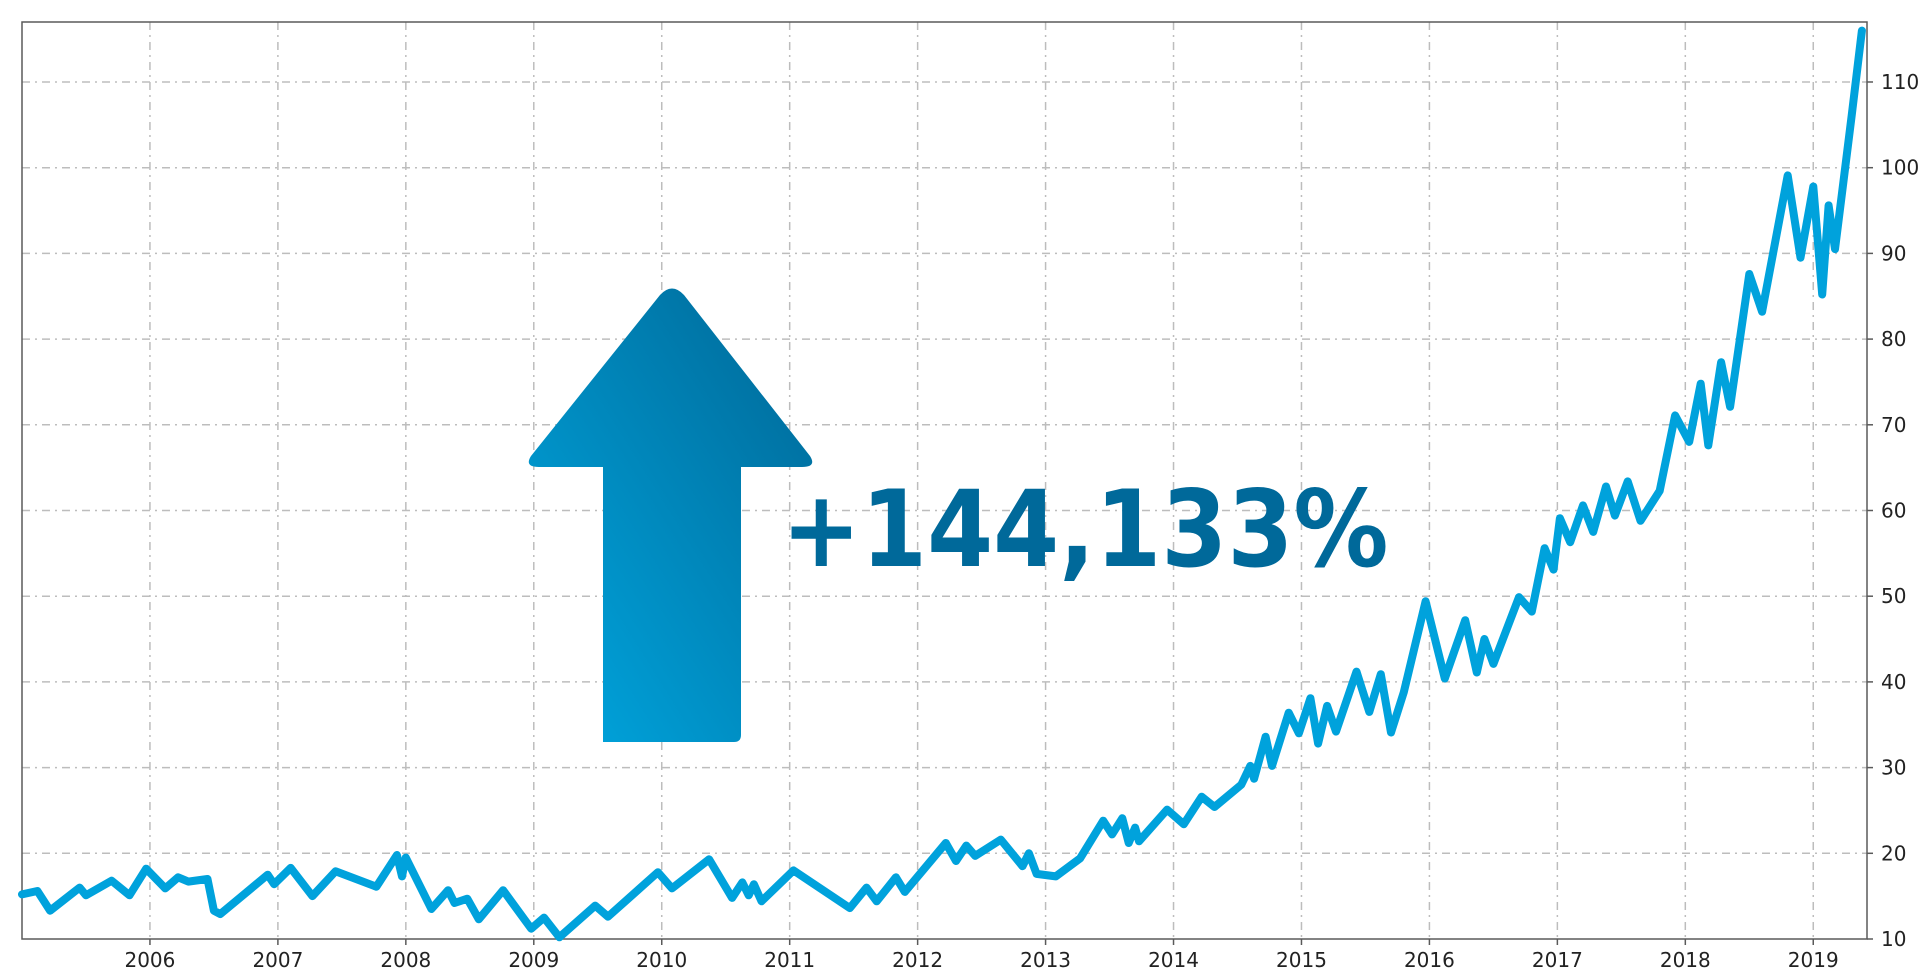 The height and width of the screenshot is (979, 1920). What do you see at coordinates (670, 515) in the screenshot?
I see `up-arrow-icon` at bounding box center [670, 515].